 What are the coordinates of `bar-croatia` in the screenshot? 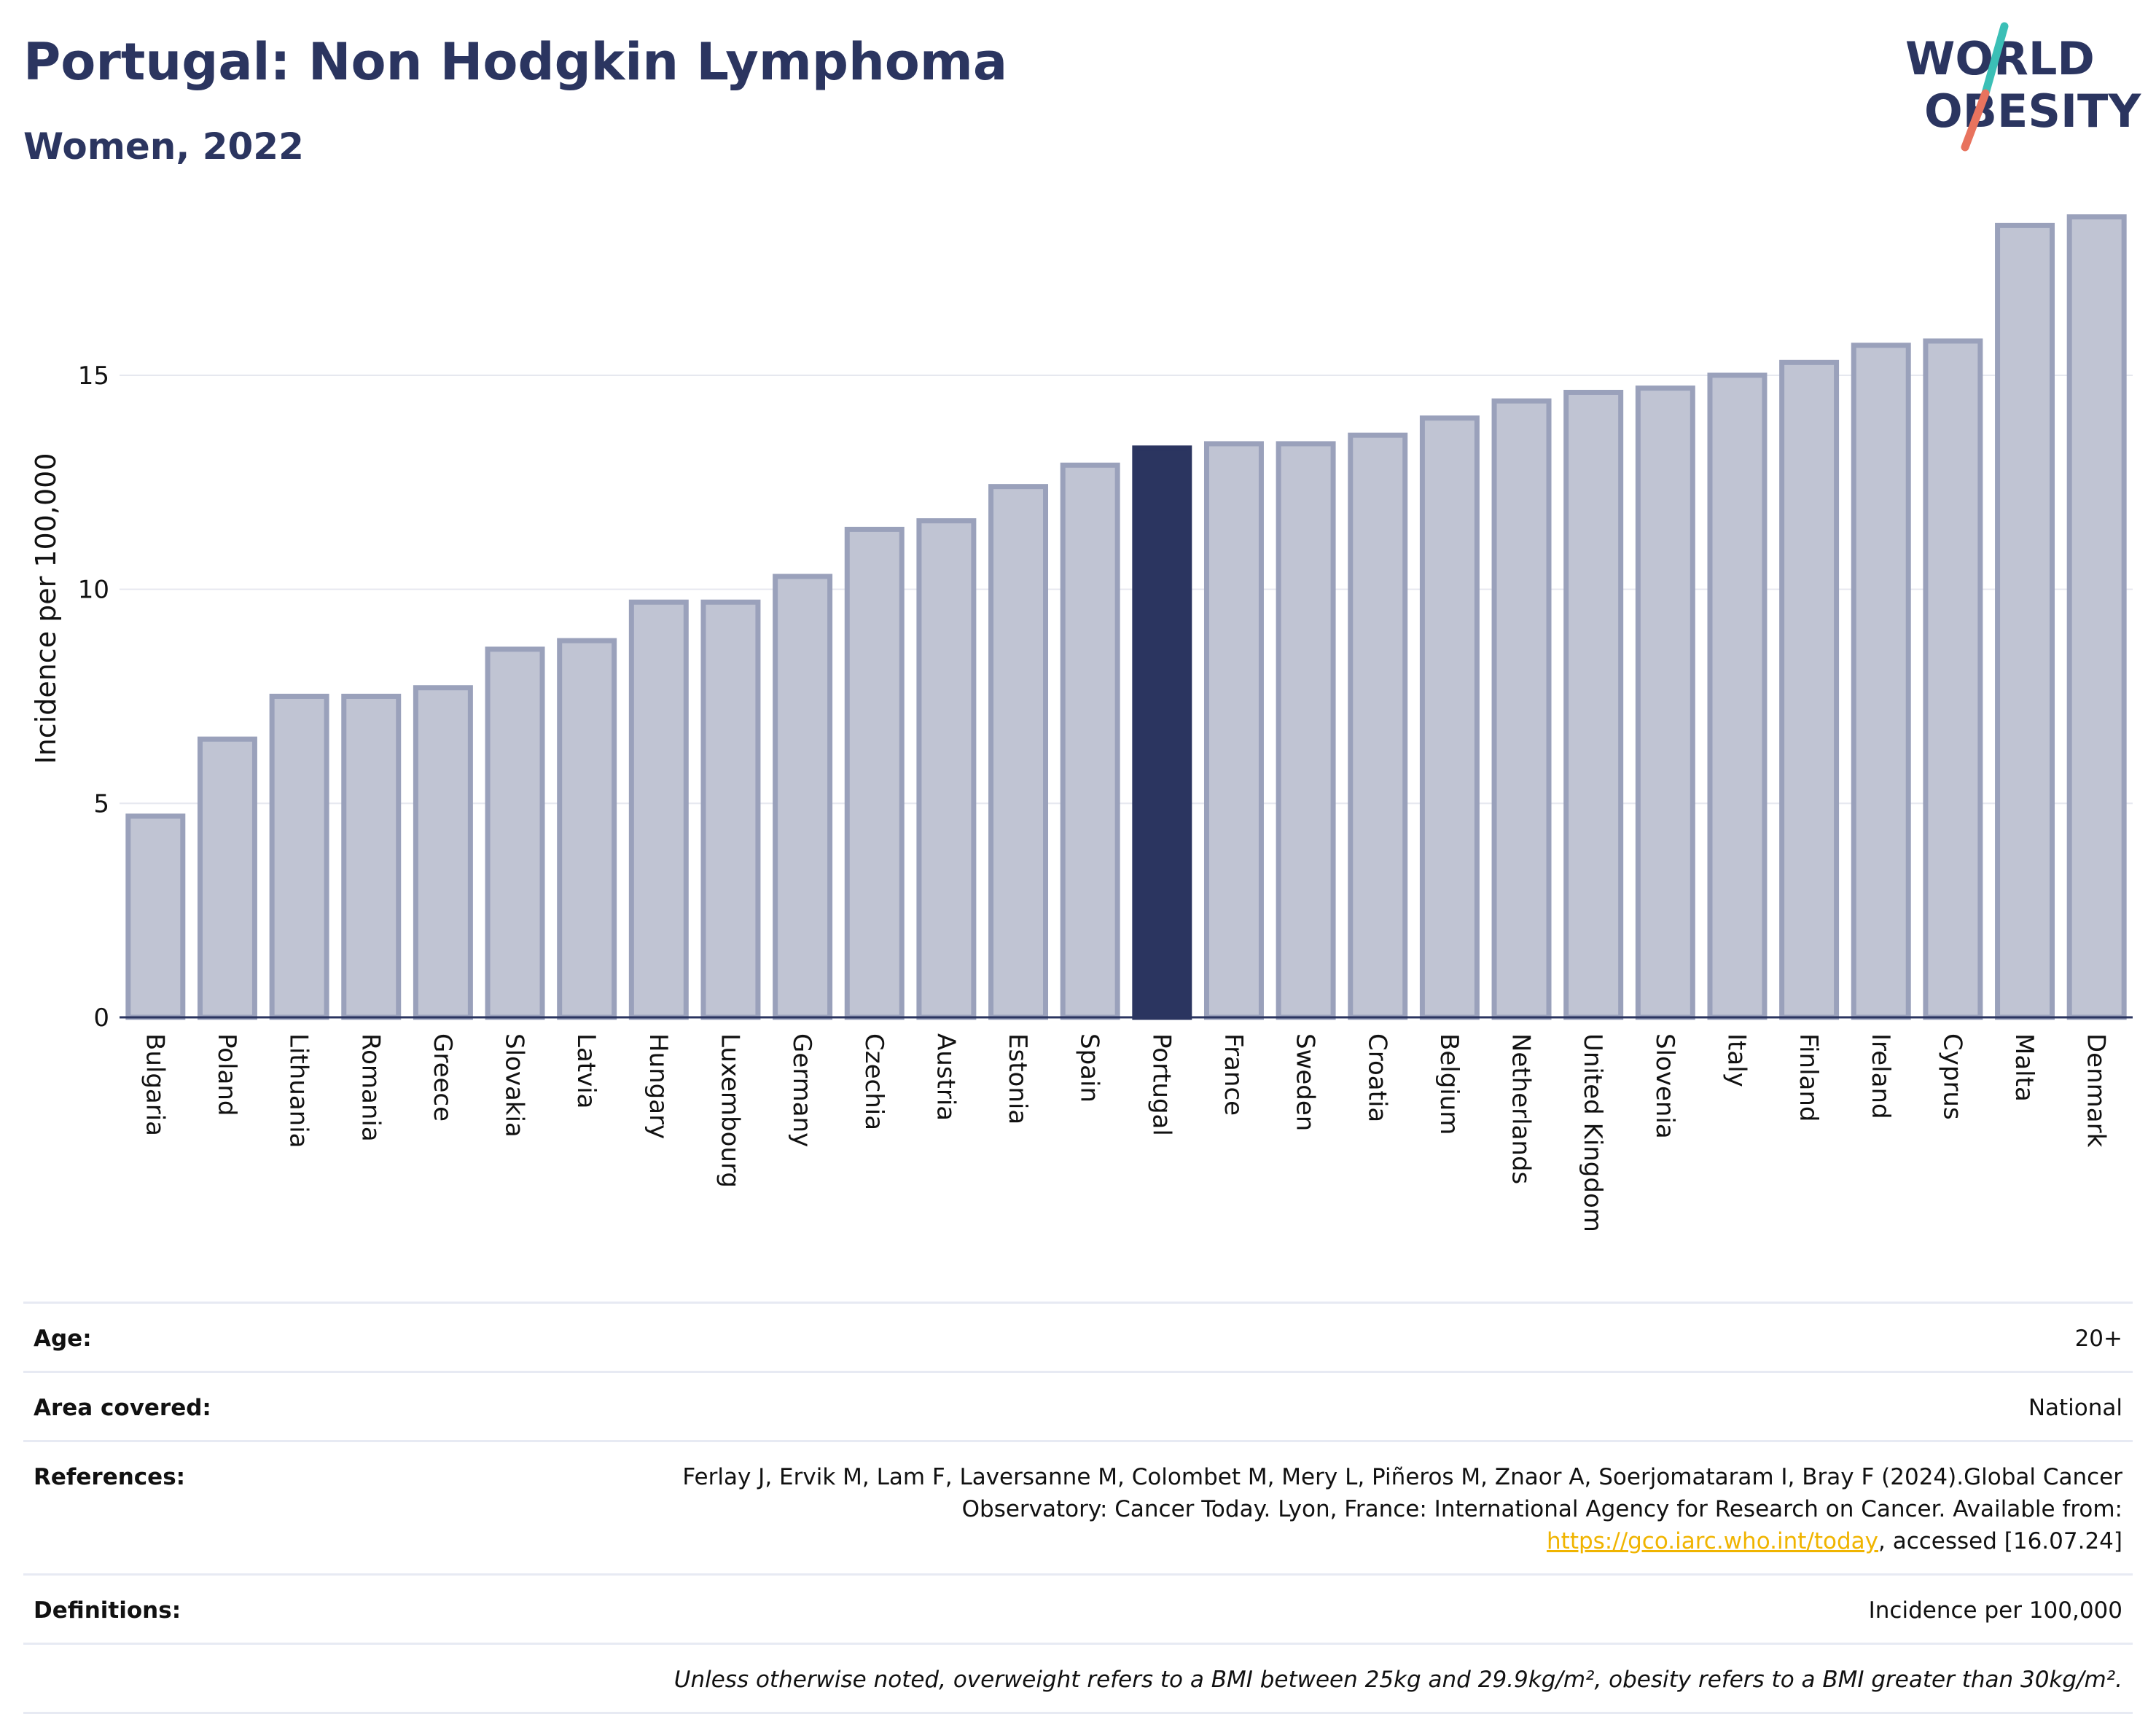 It's located at (1378, 726).